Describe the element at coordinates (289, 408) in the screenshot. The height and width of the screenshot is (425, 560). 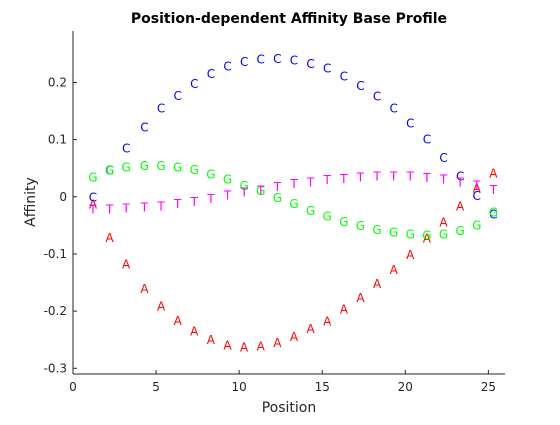
I see `x-axis-label: Position` at that location.